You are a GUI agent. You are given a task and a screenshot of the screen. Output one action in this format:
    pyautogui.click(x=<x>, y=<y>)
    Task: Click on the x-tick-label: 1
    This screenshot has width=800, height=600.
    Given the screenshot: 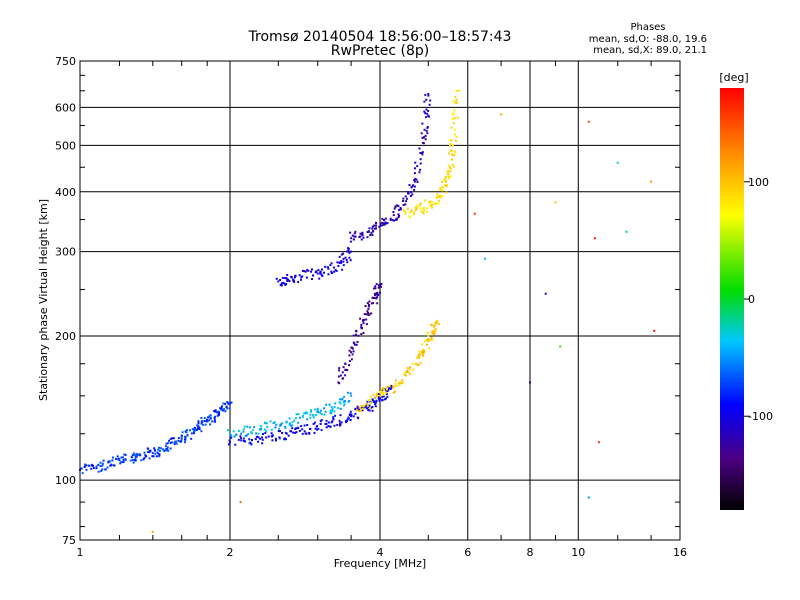 What is the action you would take?
    pyautogui.click(x=80, y=552)
    